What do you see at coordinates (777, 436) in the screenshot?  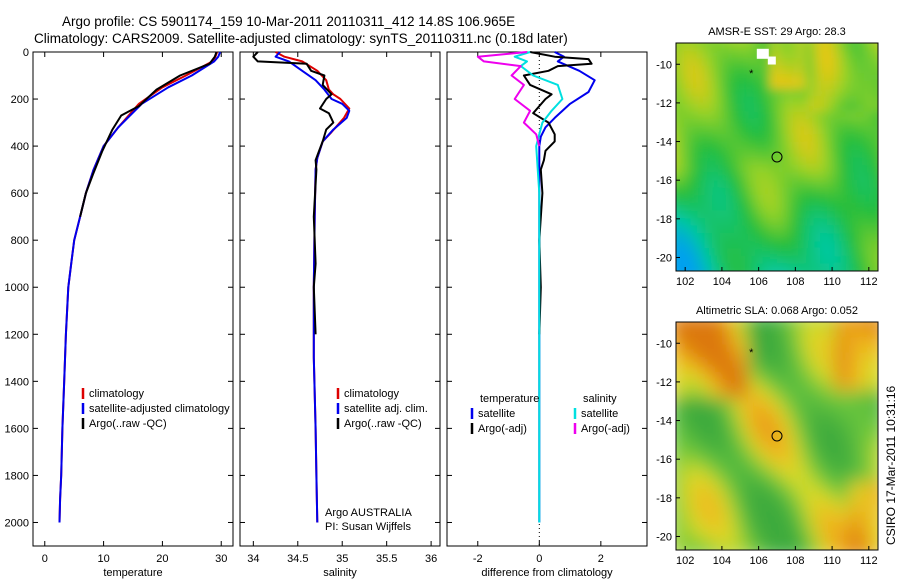 I see `map-frame` at bounding box center [777, 436].